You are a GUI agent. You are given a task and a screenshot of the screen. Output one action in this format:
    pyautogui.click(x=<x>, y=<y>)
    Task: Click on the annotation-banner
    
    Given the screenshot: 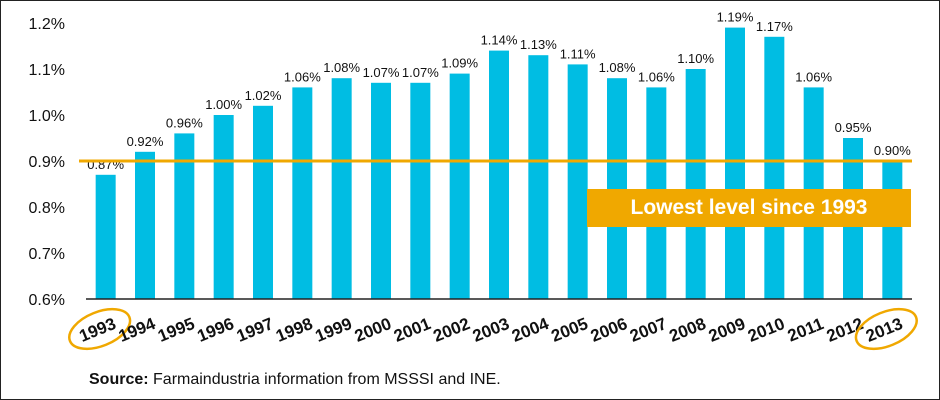 What is the action you would take?
    pyautogui.click(x=749, y=208)
    